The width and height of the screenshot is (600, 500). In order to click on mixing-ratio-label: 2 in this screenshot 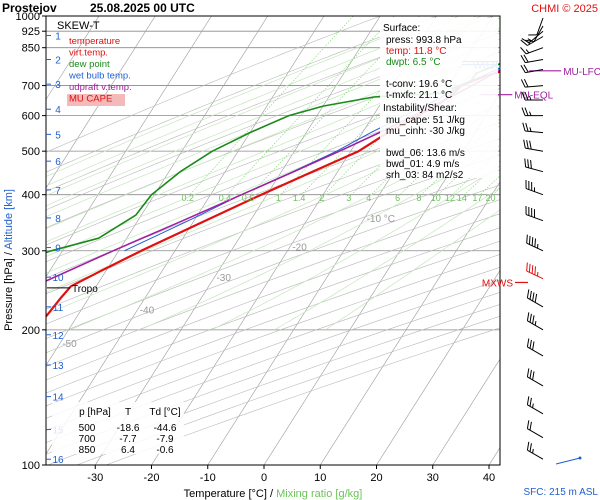, I will do `click(321, 198)`.